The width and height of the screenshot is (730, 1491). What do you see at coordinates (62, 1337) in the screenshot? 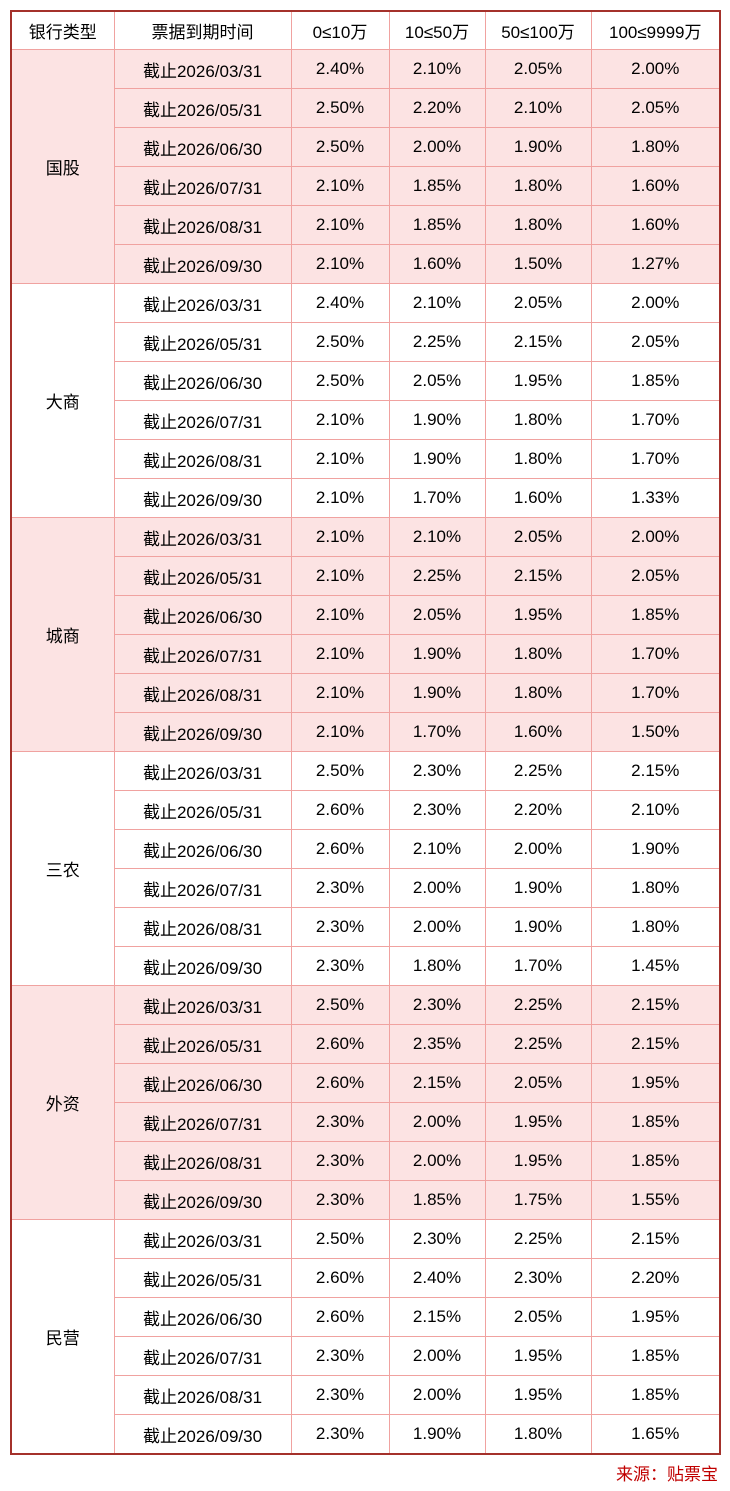
I see `bank-type-cell: 民营` at bounding box center [62, 1337].